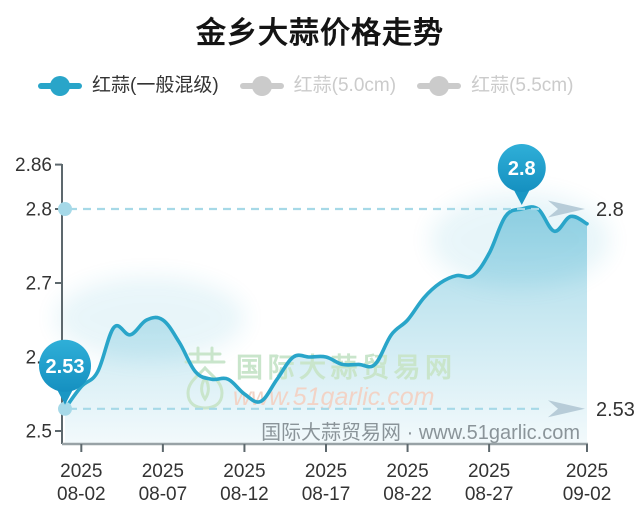 Image resolution: width=640 pixels, height=514 pixels. What do you see at coordinates (155, 85) in the screenshot?
I see `legend-label: 红蒜(一般混级)` at bounding box center [155, 85].